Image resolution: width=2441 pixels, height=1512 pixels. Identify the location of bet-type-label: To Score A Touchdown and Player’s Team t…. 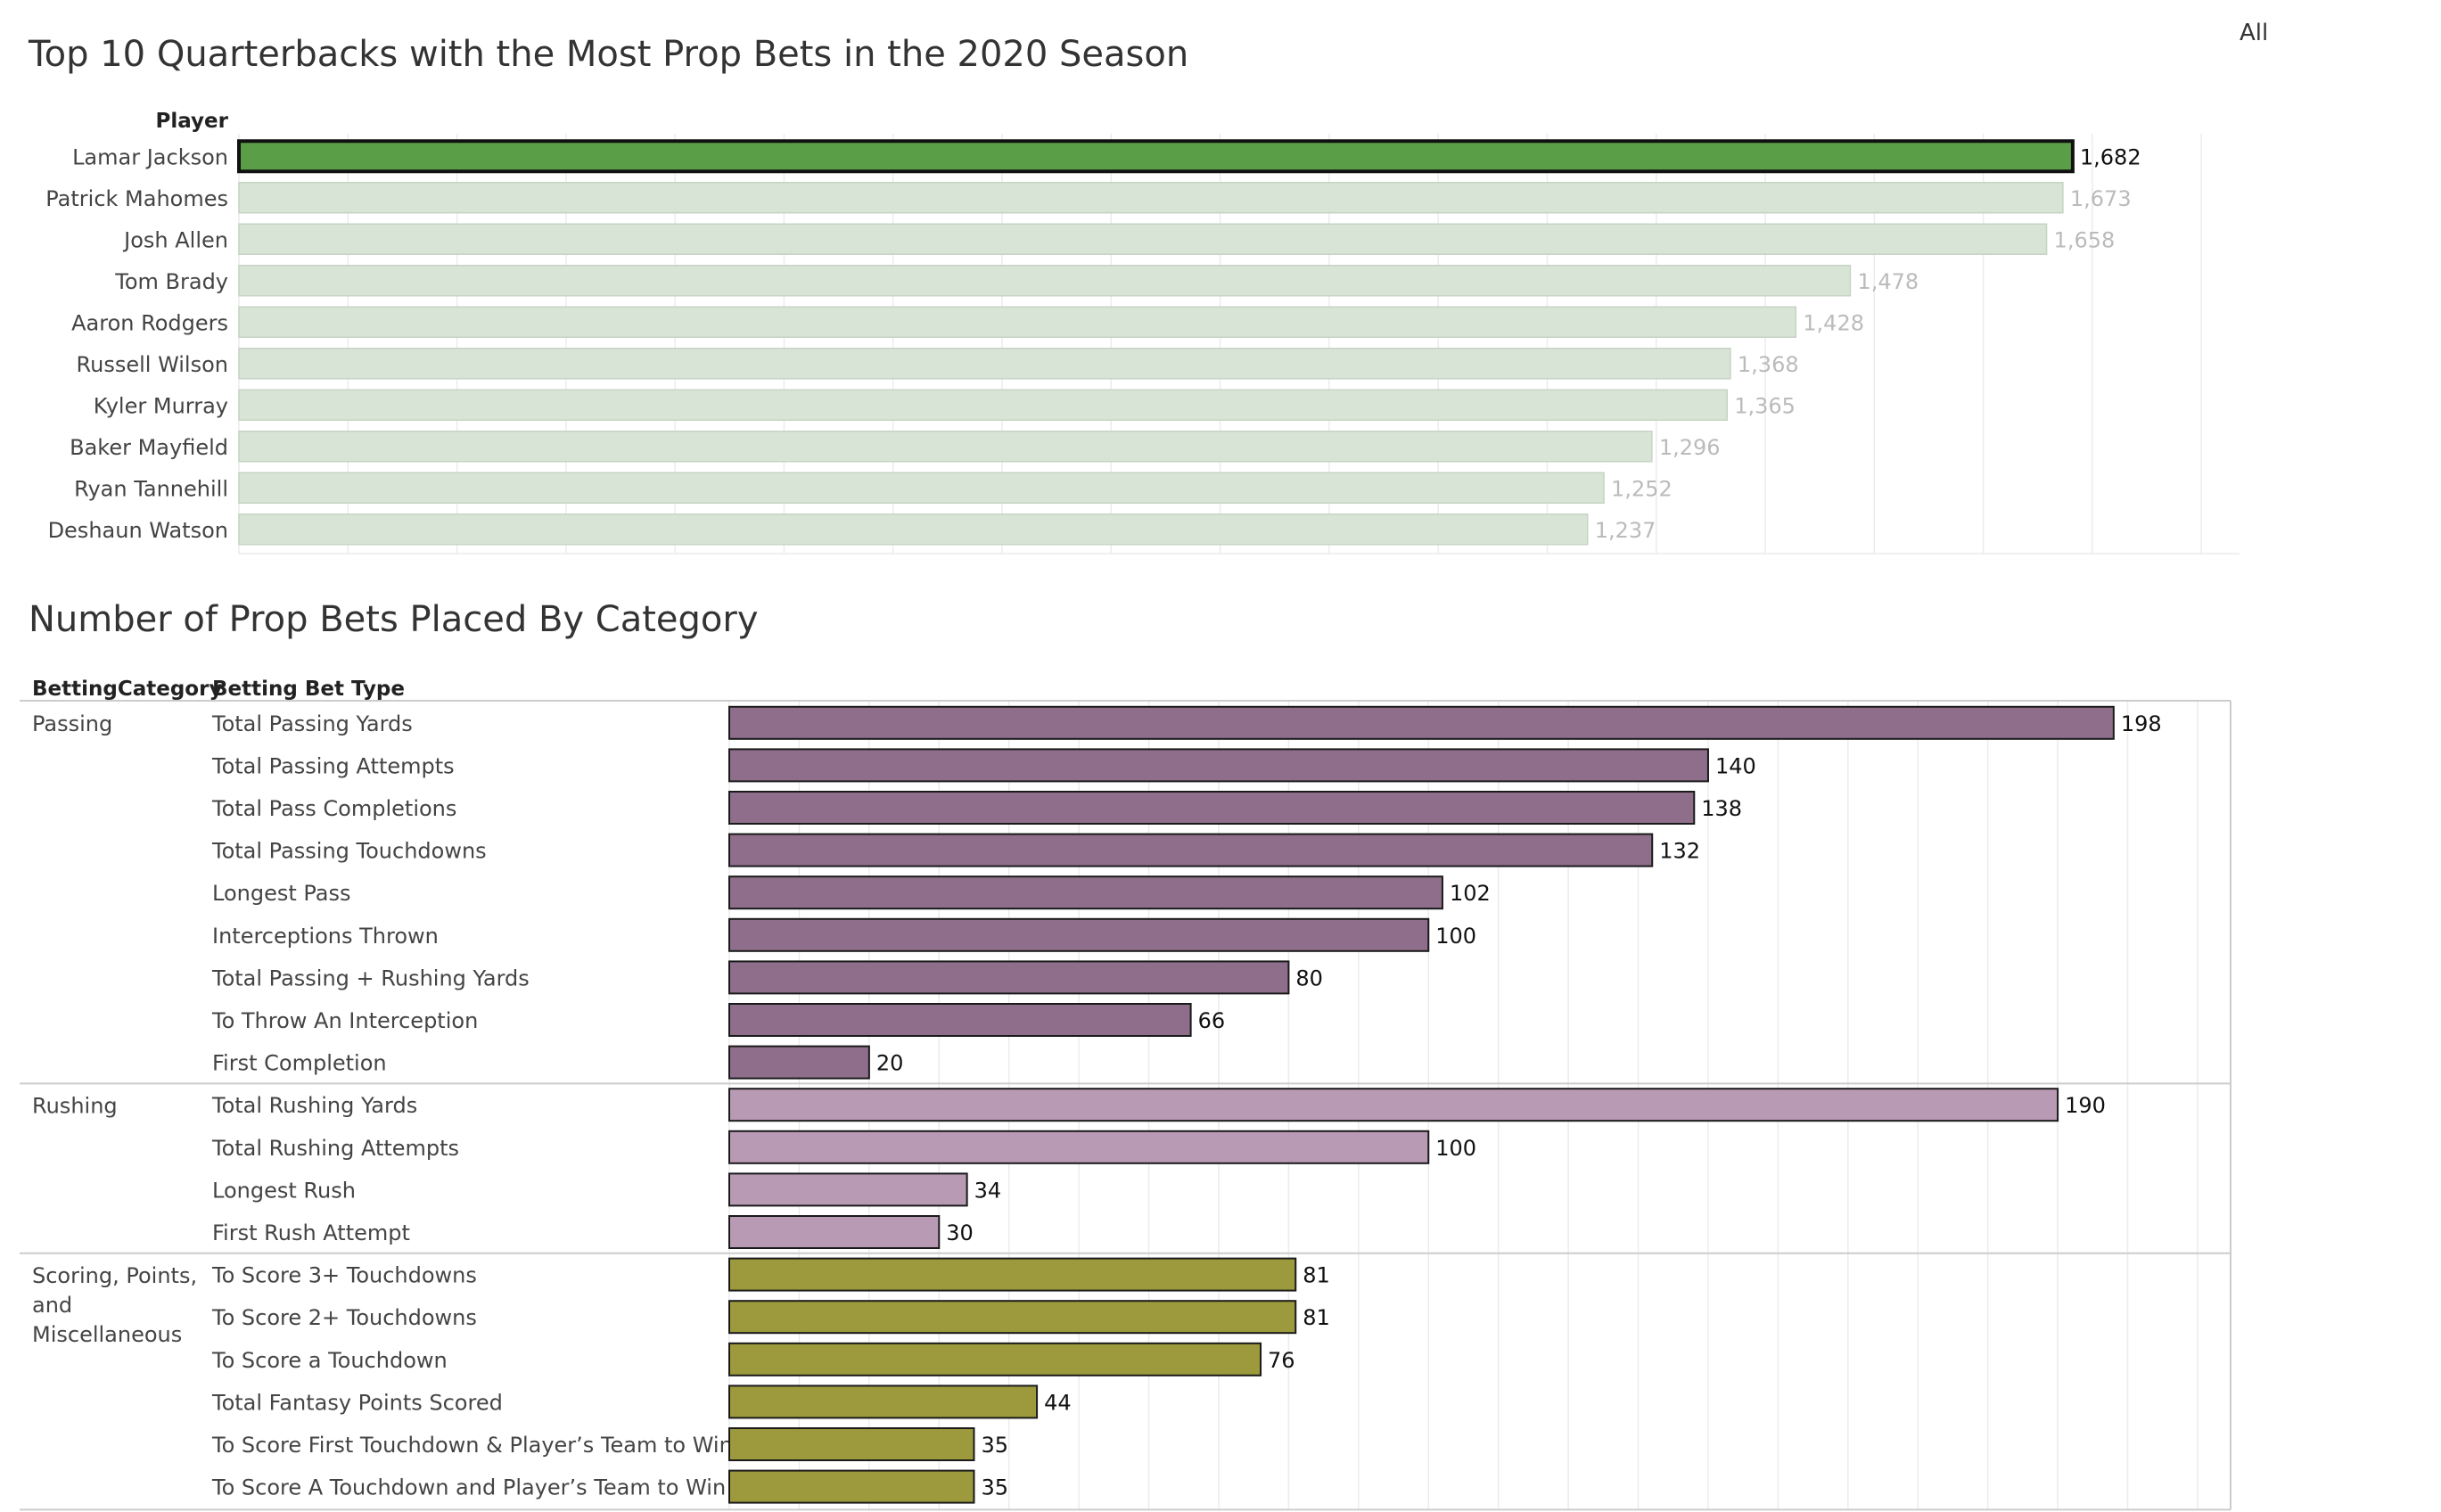
(469, 1487).